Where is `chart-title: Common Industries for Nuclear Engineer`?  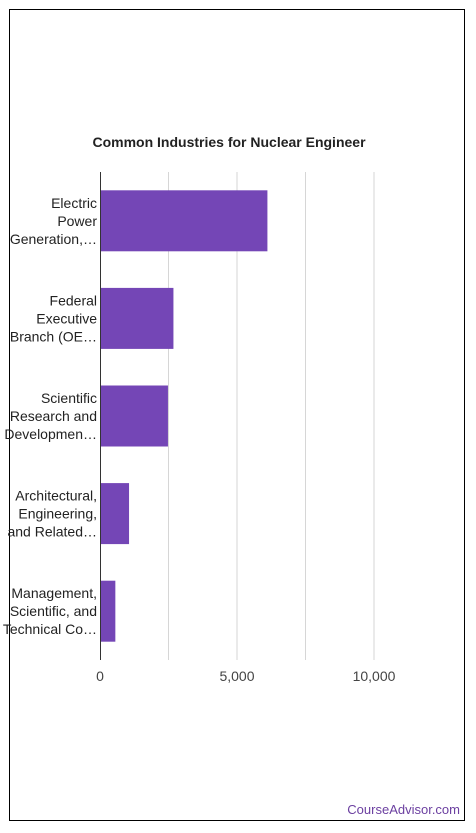
chart-title: Common Industries for Nuclear Engineer is located at coordinates (229, 142).